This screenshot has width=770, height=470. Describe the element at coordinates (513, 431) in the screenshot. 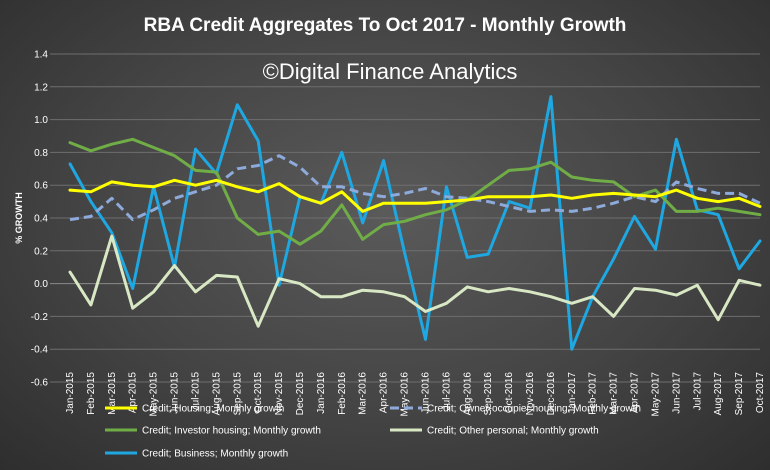

I see `legend-label: Credit; Other personal; Monthly growth` at that location.